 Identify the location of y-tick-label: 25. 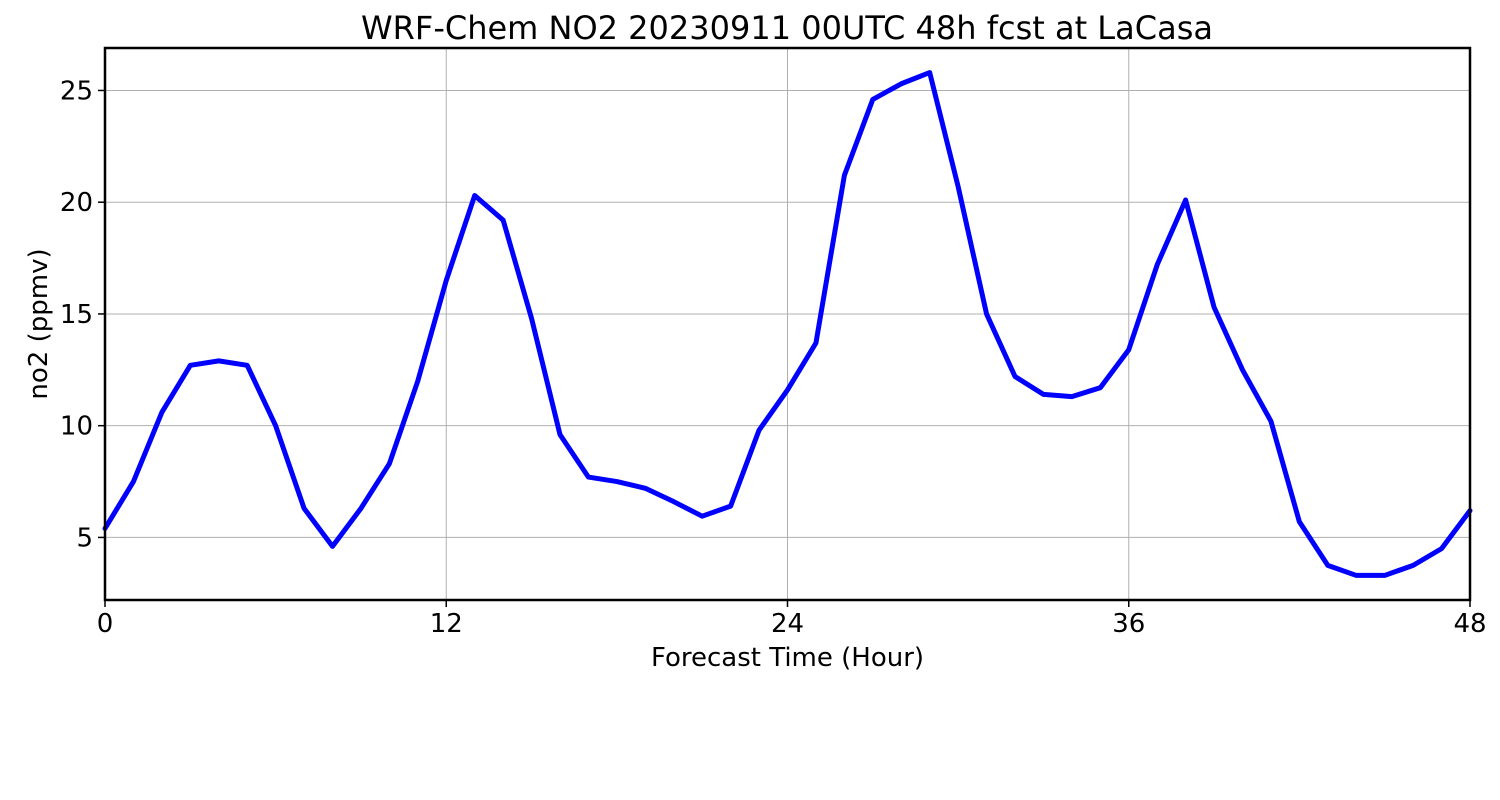
(76, 91).